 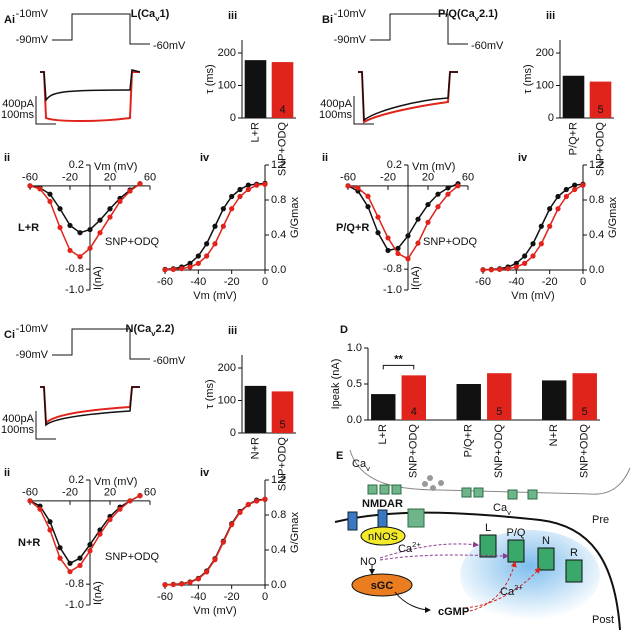 What do you see at coordinates (509, 512) in the screenshot?
I see `text-part: v` at bounding box center [509, 512].